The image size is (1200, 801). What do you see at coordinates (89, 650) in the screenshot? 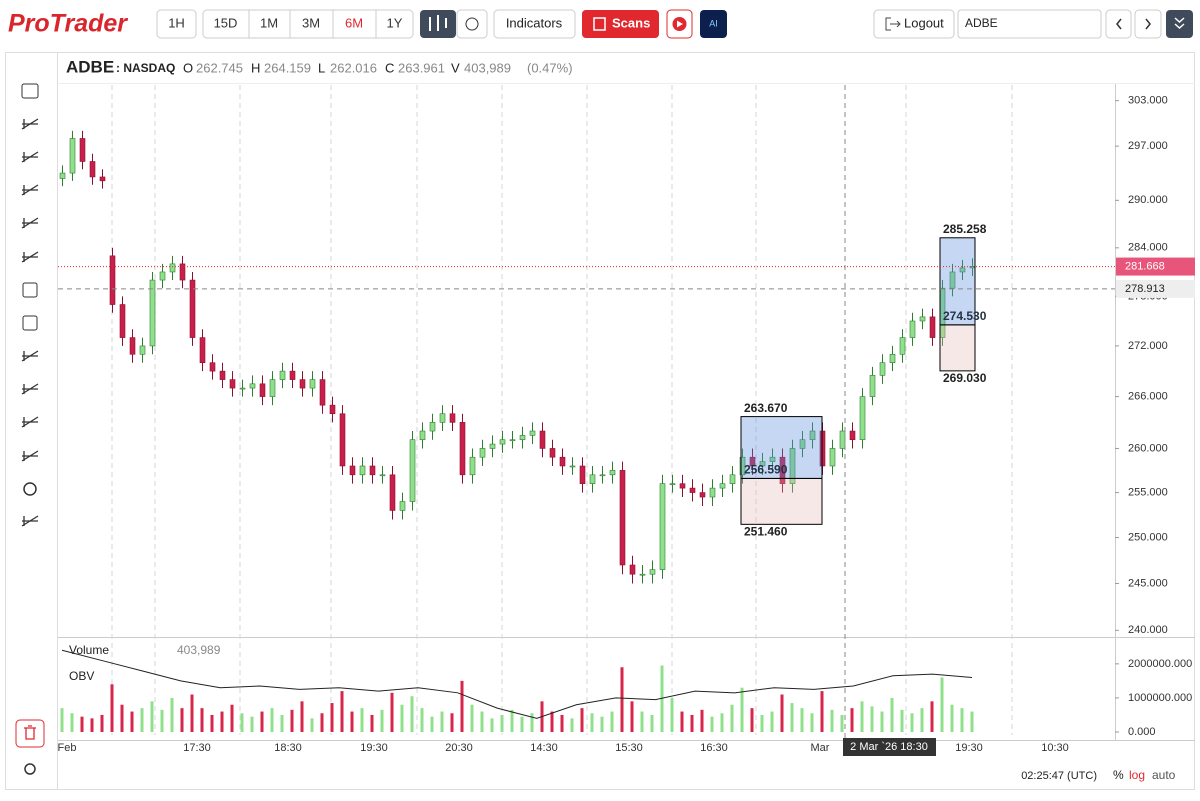
I see `volume-label: Volume` at bounding box center [89, 650].